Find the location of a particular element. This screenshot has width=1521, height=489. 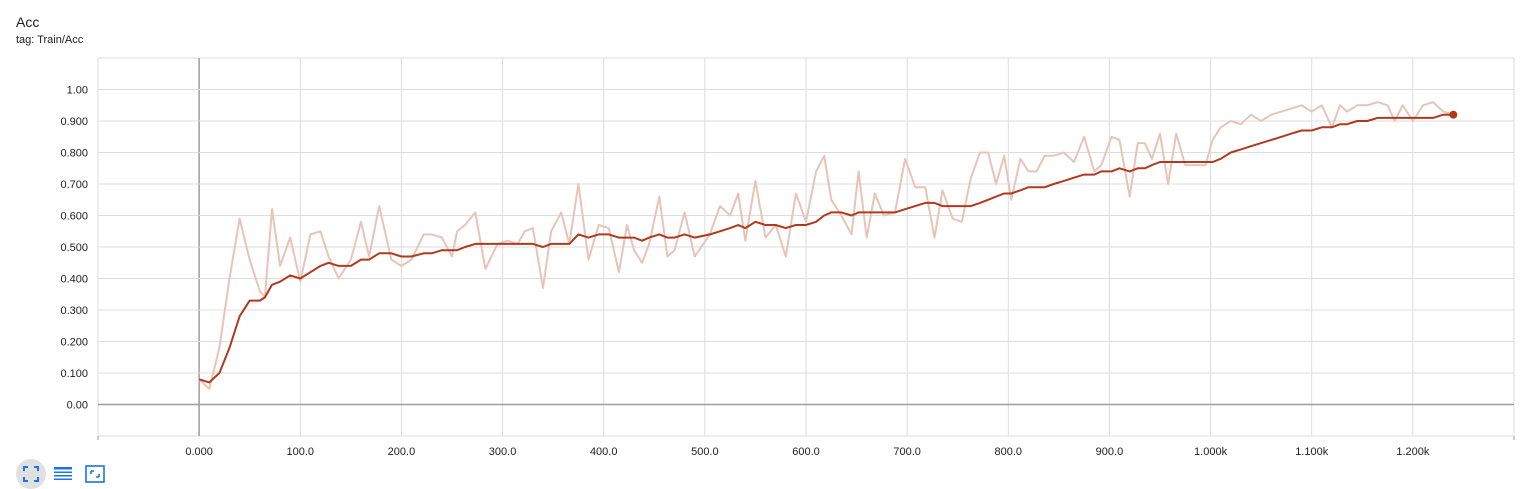

chart-tag: tag: Train/Acc is located at coordinates (50, 40).